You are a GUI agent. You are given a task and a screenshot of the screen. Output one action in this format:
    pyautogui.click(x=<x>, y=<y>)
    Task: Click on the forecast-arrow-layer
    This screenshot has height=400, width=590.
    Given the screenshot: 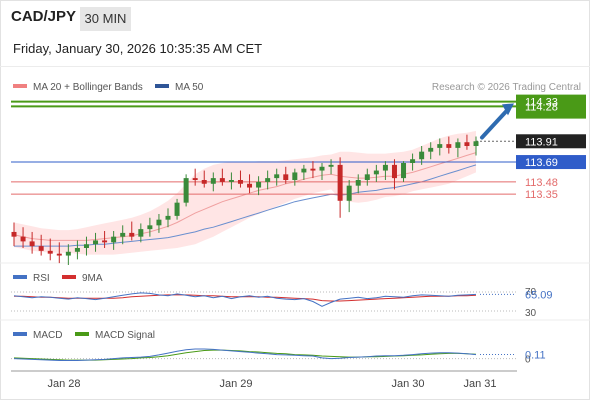 What is the action you would take?
    pyautogui.click(x=497, y=121)
    